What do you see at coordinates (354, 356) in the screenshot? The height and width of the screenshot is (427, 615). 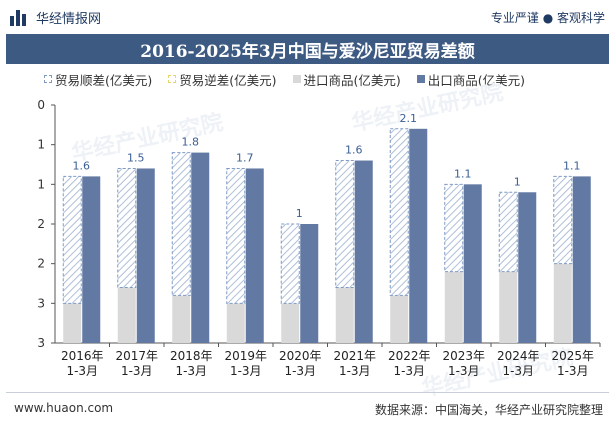 I see `x-tick-label: 2021年` at bounding box center [354, 356].